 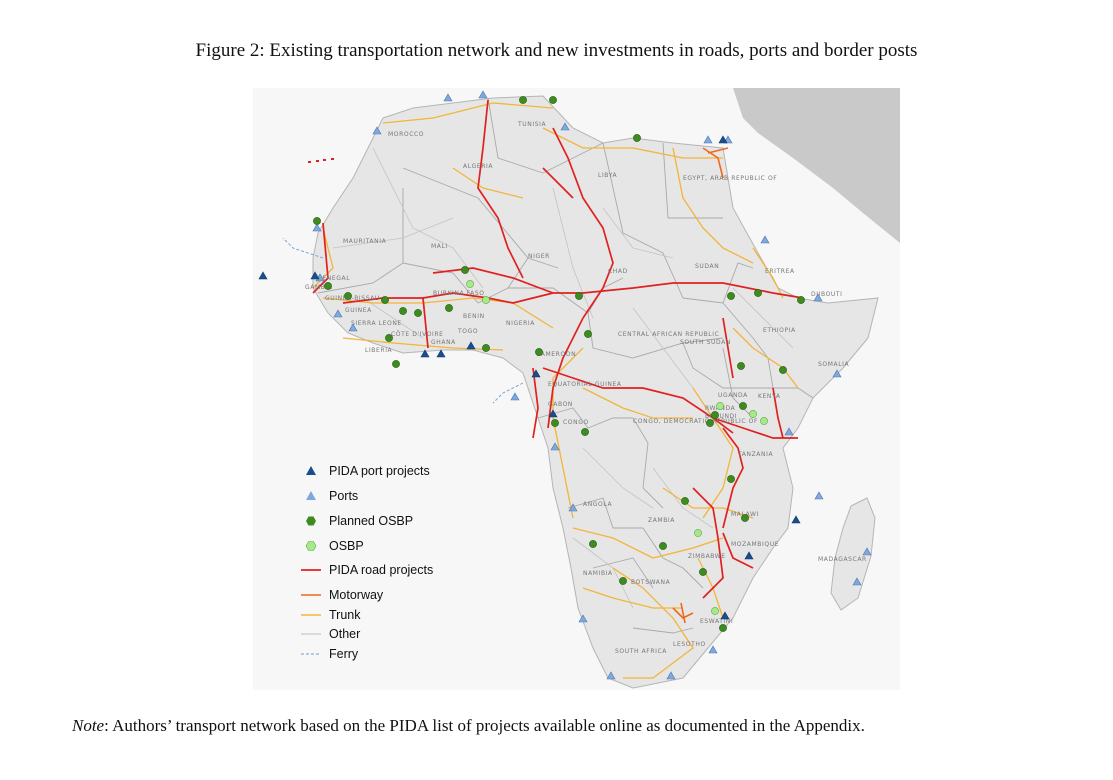 I want to click on label-morocco: MOROCCO, so click(x=406, y=134).